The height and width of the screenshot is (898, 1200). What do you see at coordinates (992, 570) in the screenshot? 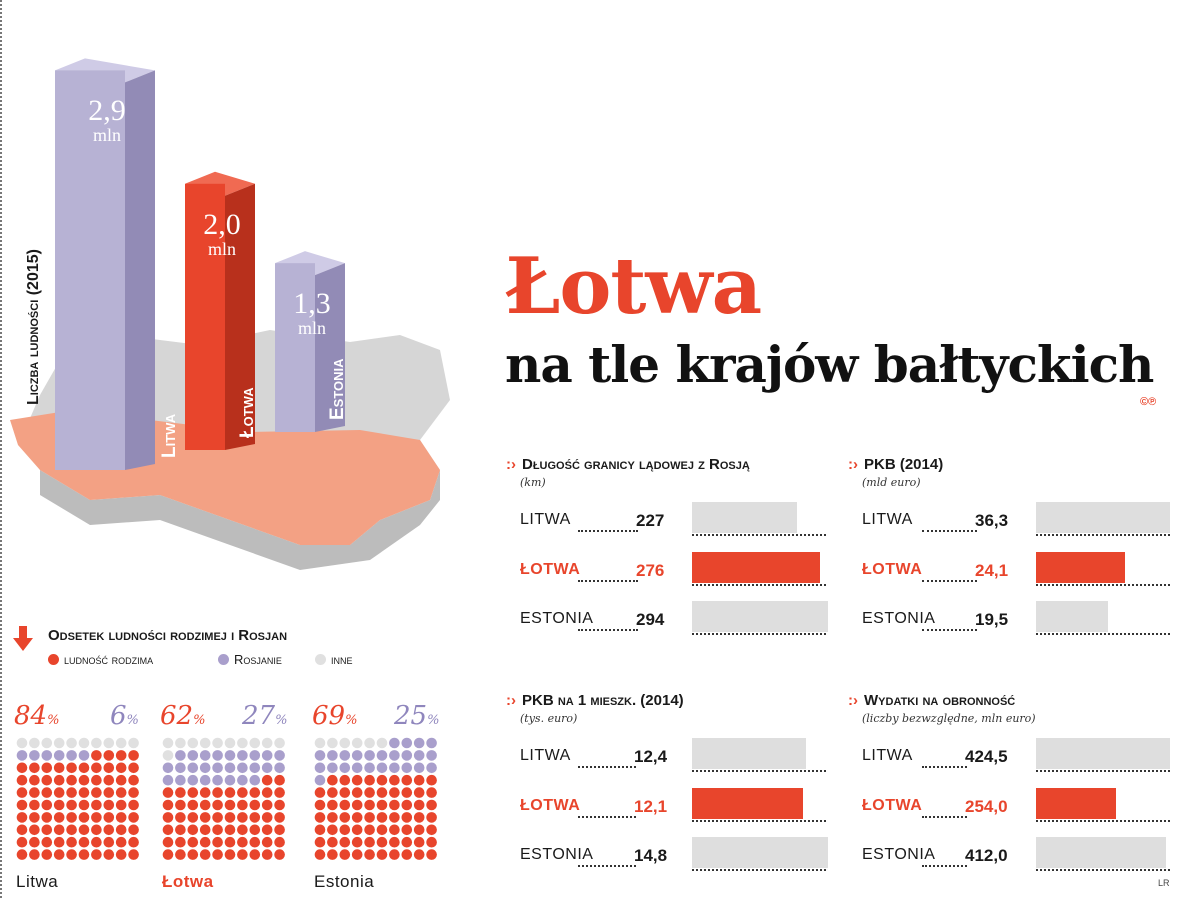
I see `row-value: 24,1` at bounding box center [992, 570].